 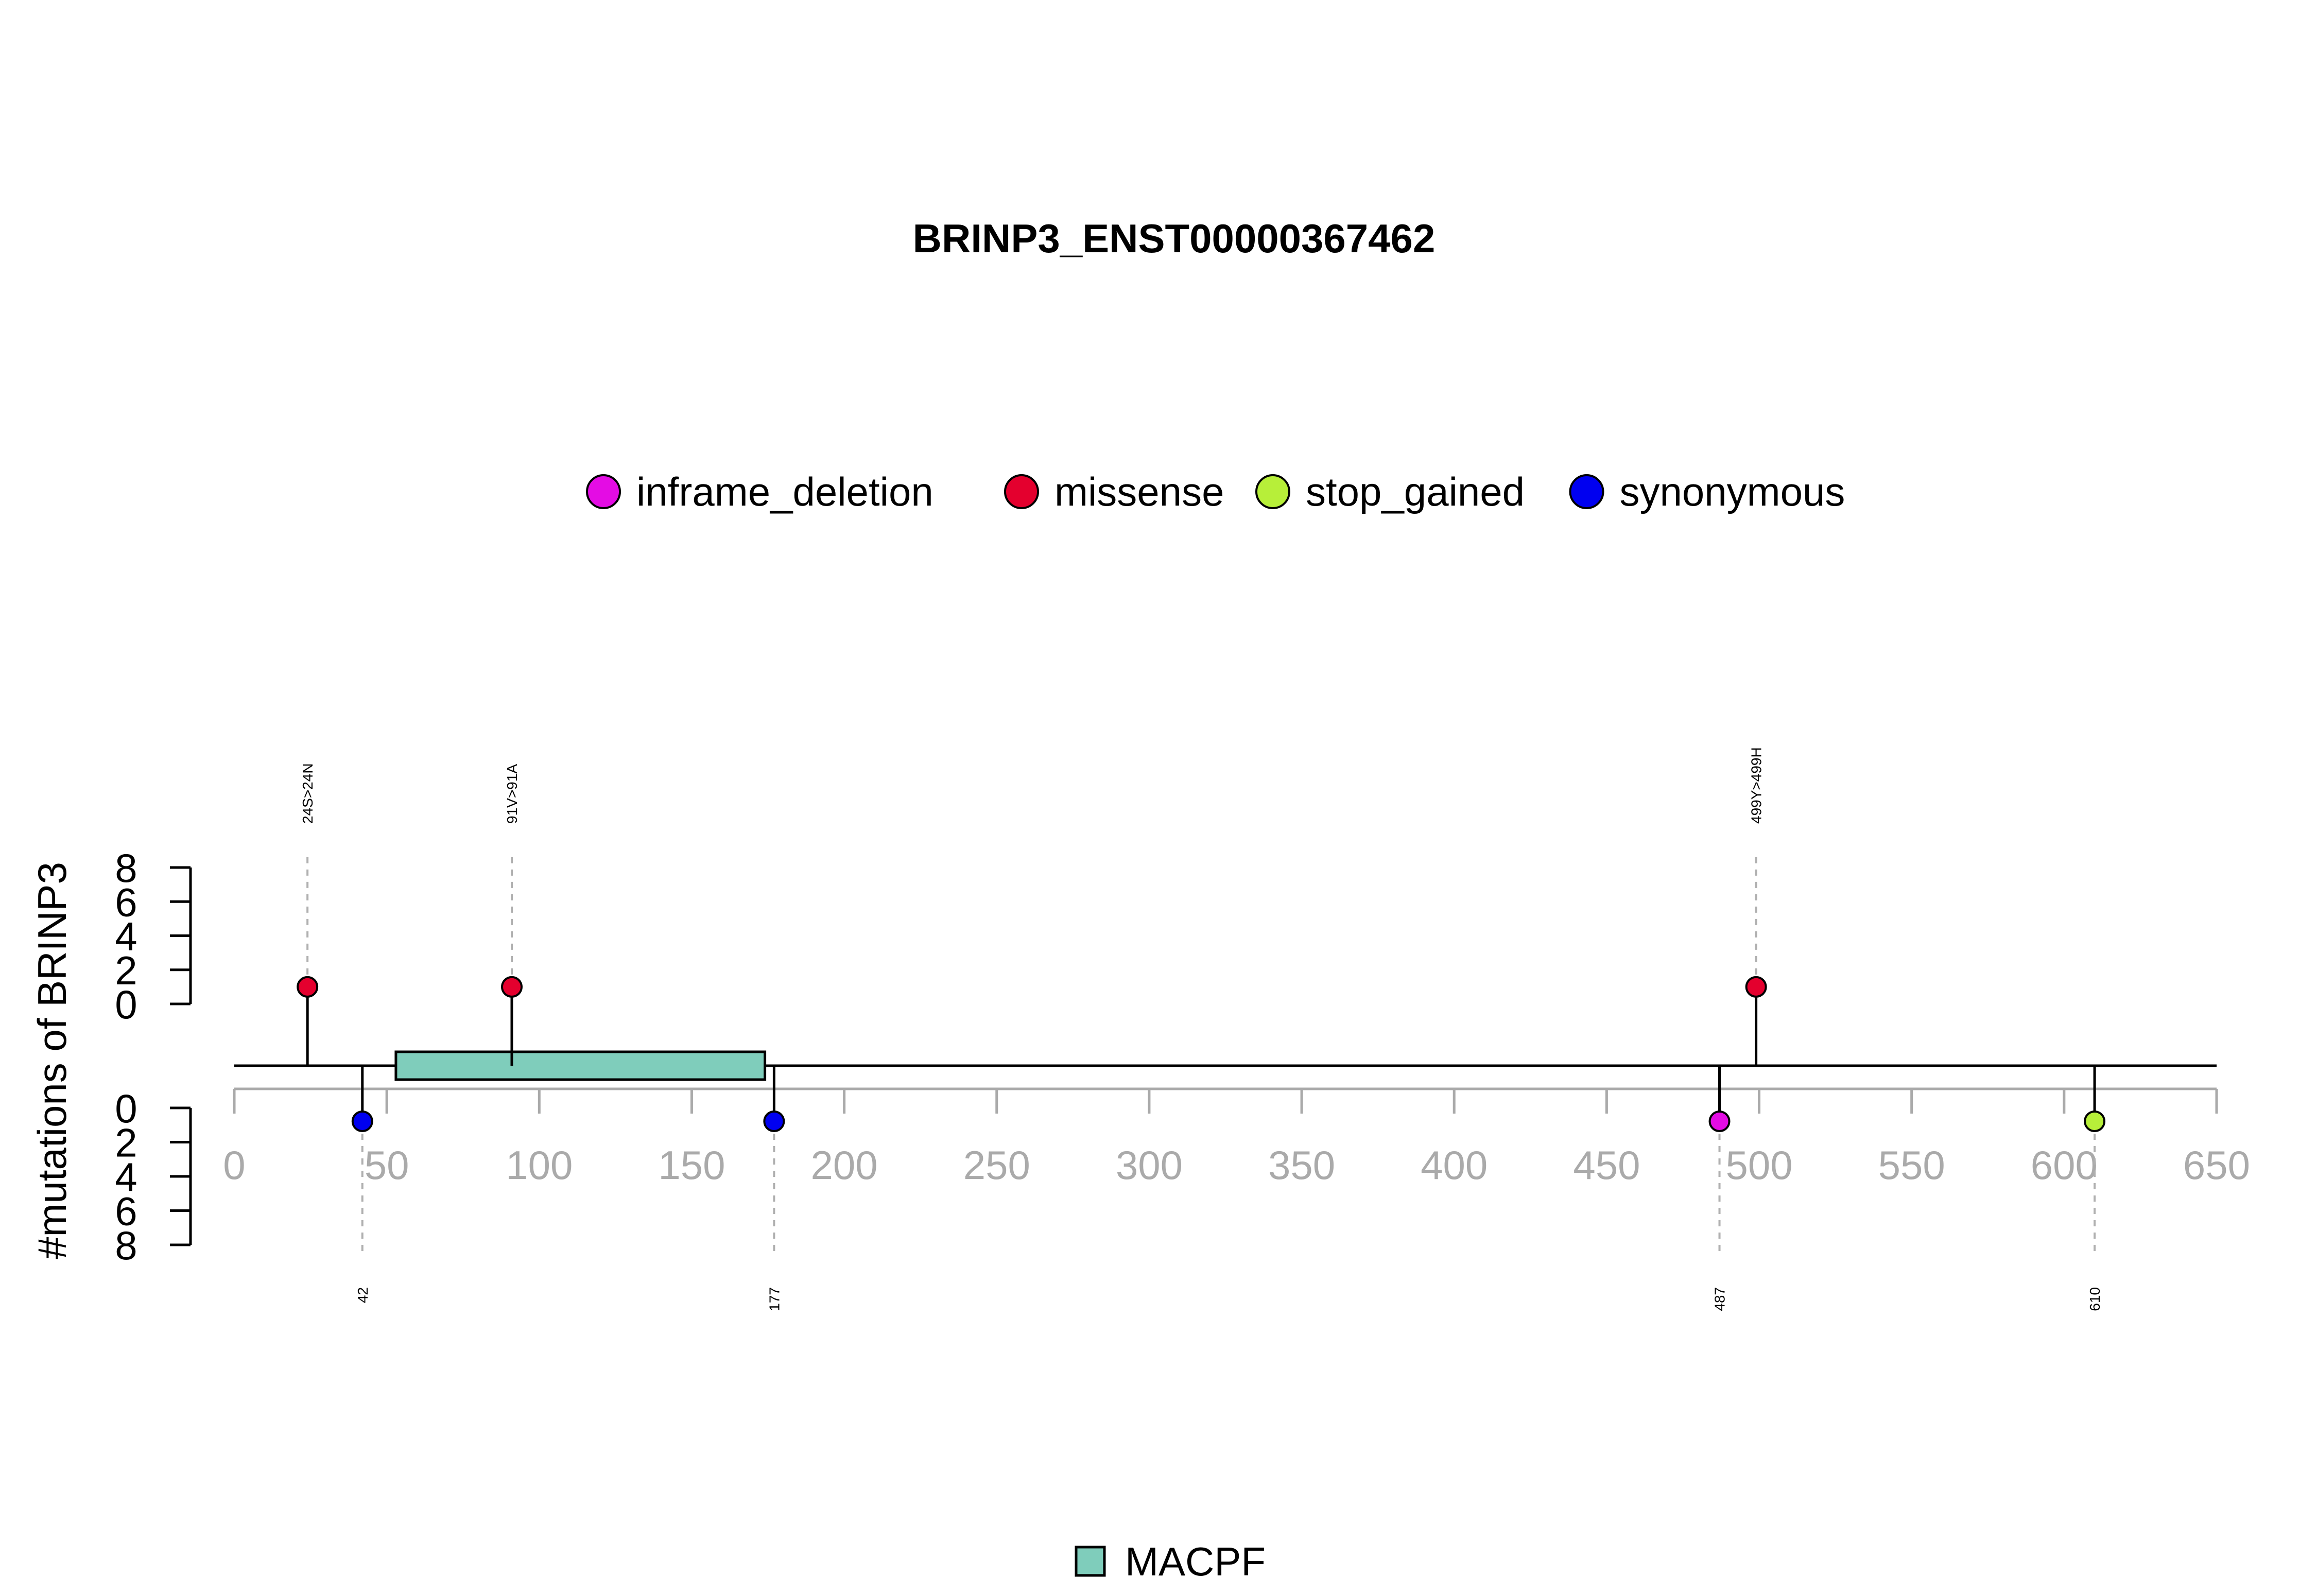 I want to click on legend-marker-inframe-deletion, so click(x=603, y=491).